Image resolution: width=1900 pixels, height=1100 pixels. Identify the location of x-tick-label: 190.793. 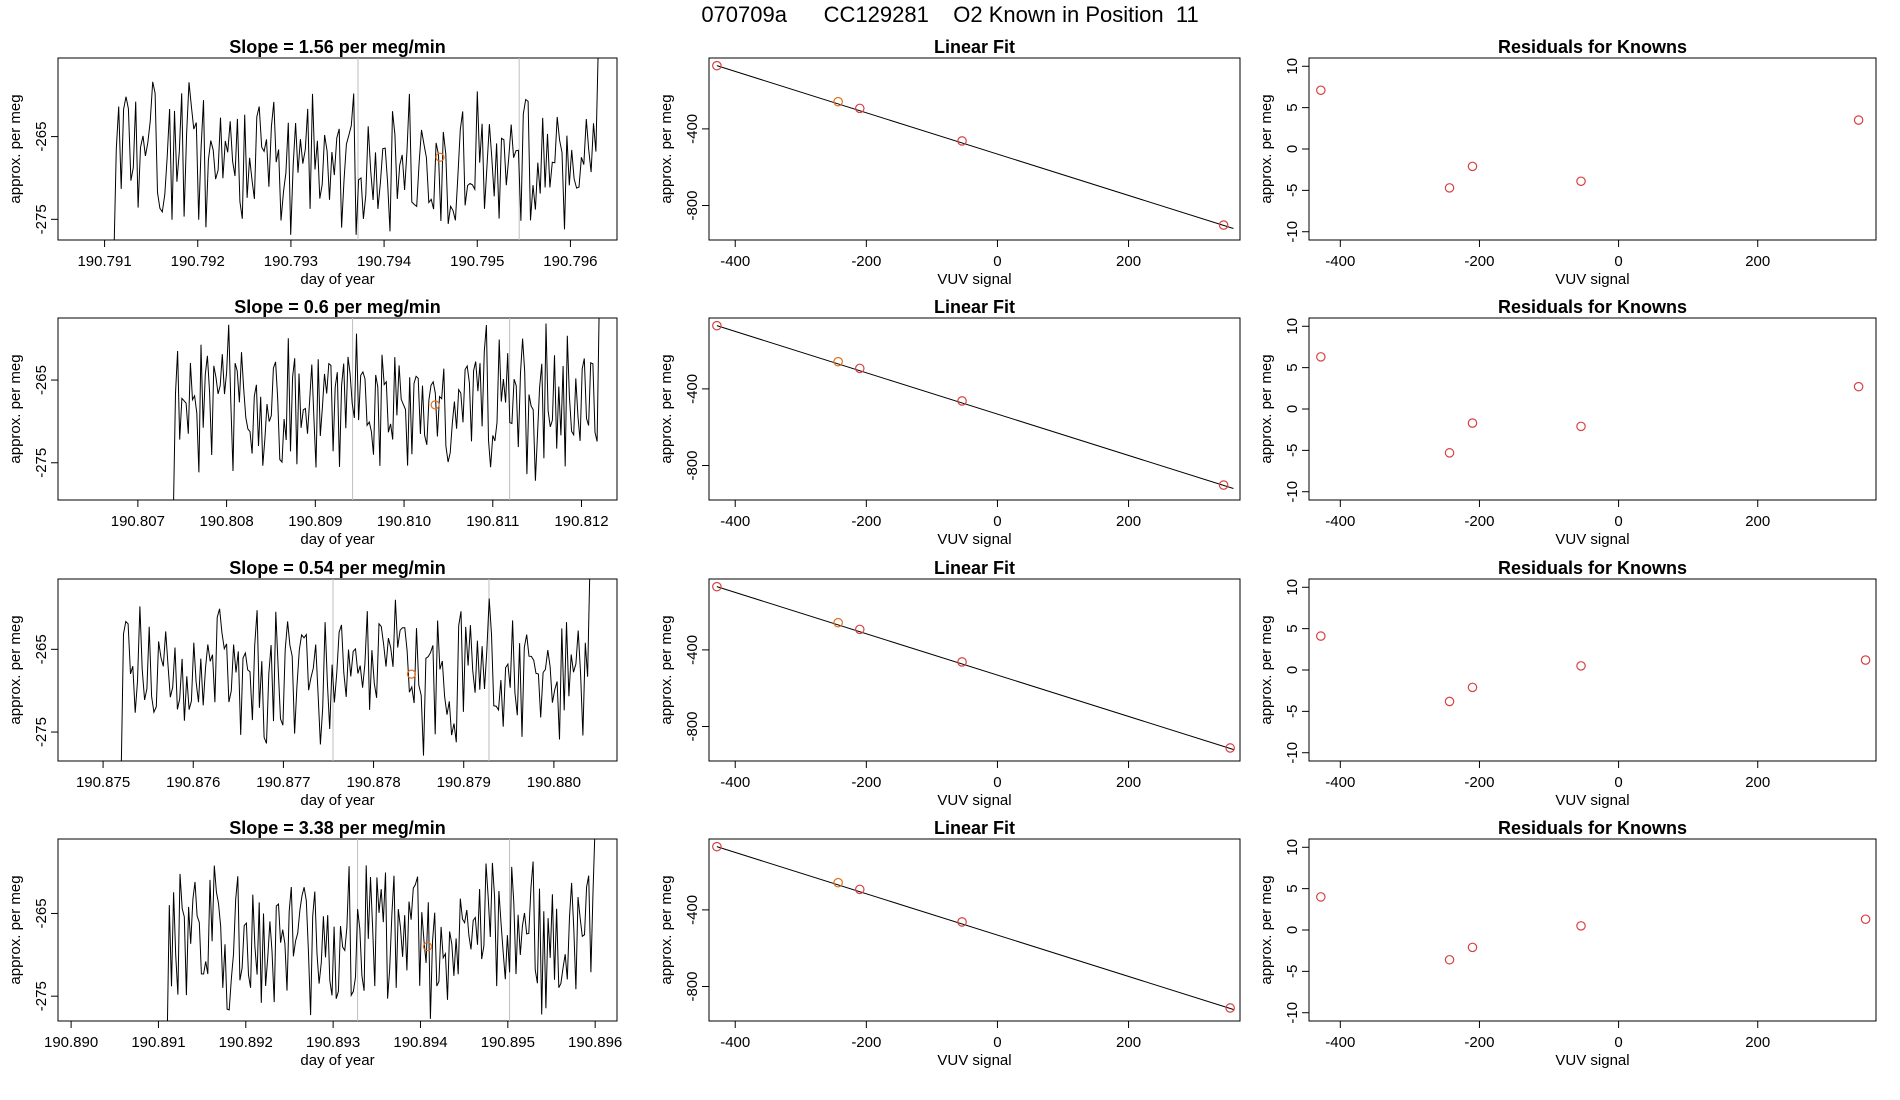
(291, 261).